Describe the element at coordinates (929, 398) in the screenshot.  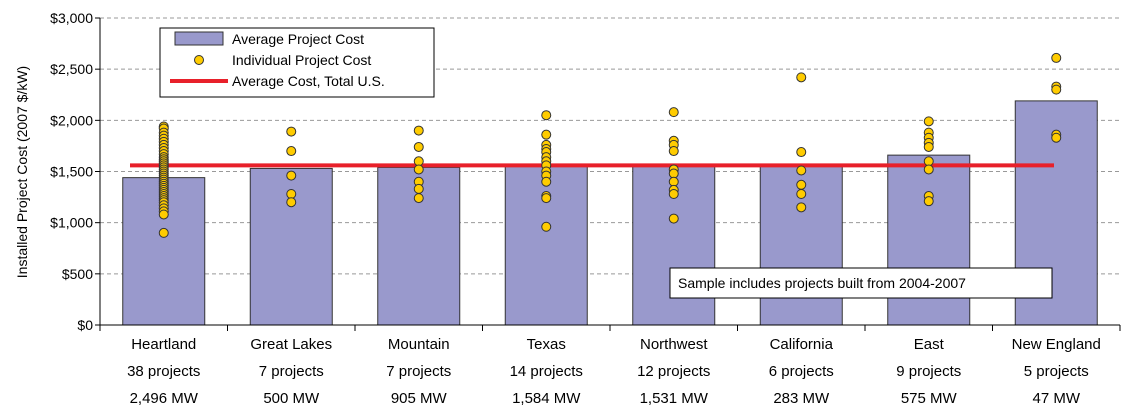
I see `category-mw-label: 575 MW` at that location.